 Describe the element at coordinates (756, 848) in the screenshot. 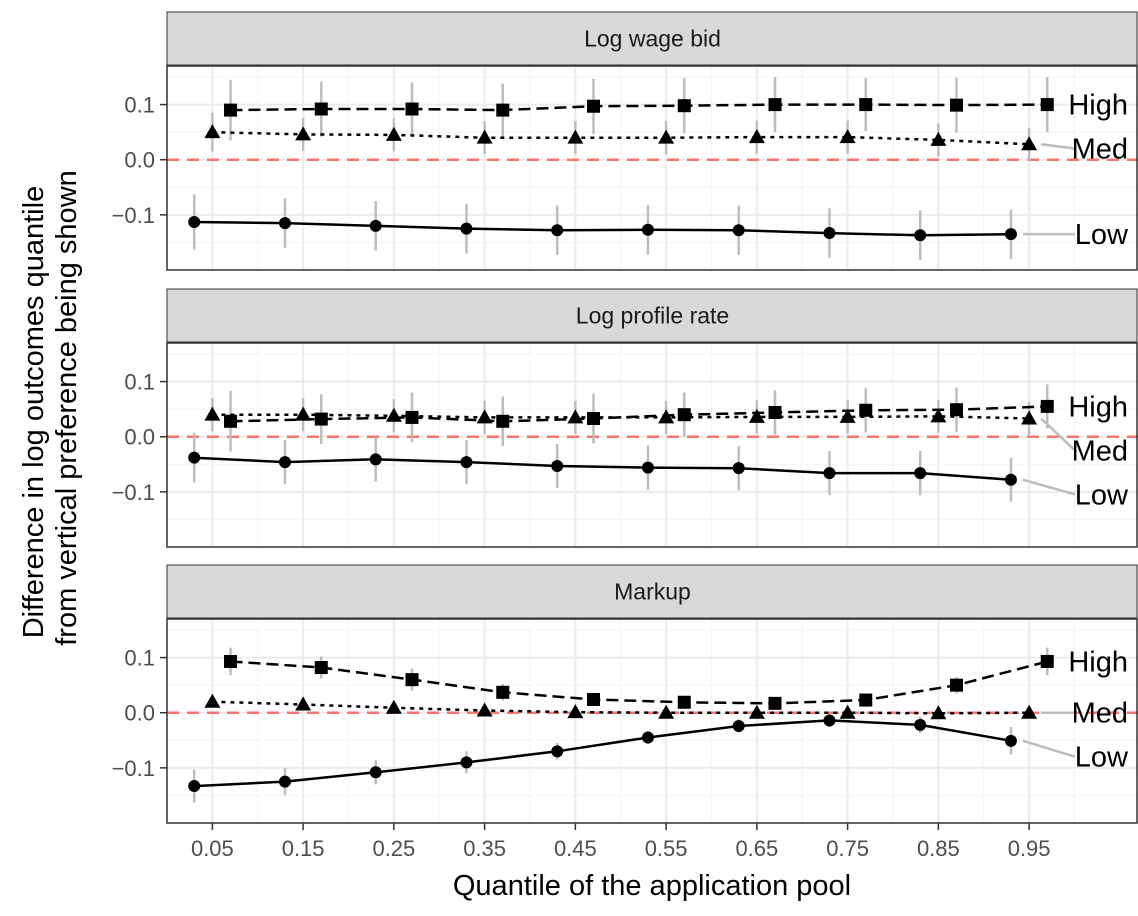

I see `x-tick-label: 0.65` at that location.